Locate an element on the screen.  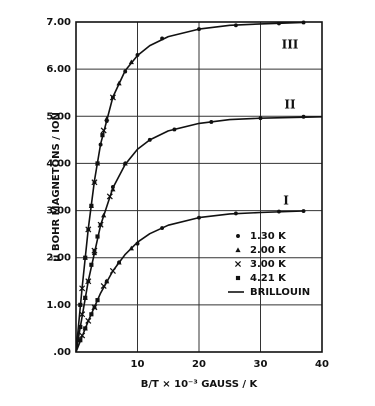
y-tick-label: 5.00 is located at coordinates (58, 116).